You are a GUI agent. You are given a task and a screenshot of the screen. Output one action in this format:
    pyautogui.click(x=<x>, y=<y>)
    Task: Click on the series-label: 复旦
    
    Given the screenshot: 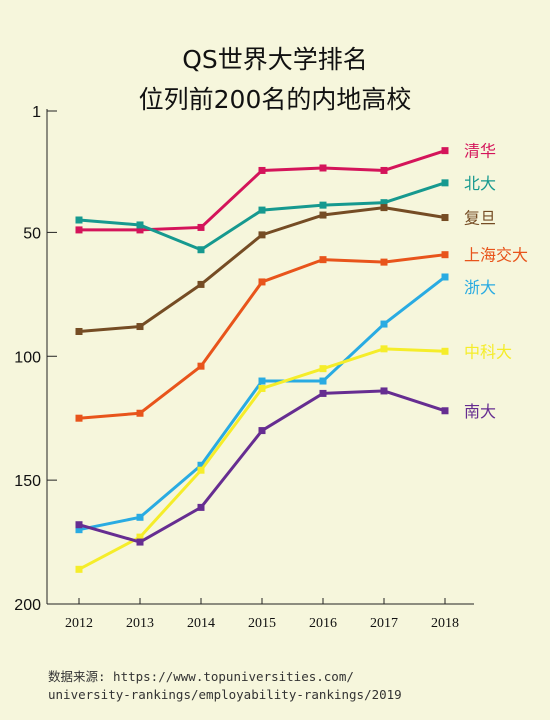 What is the action you would take?
    pyautogui.click(x=480, y=218)
    